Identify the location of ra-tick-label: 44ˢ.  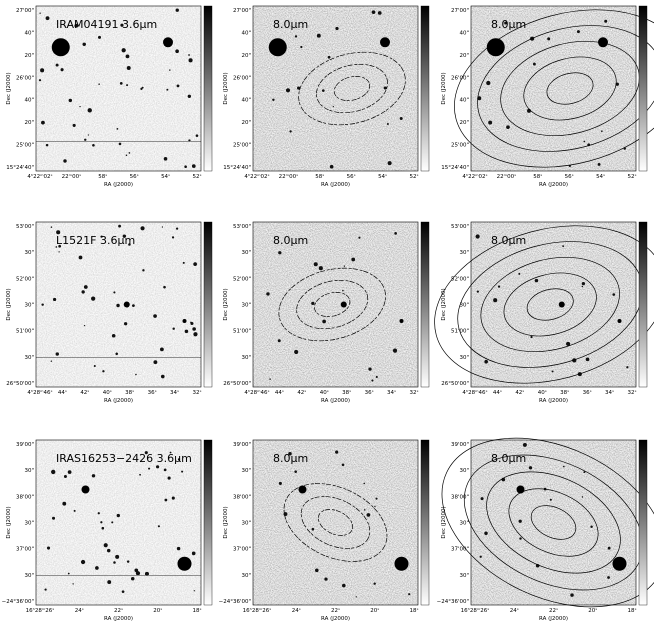
(279, 393).